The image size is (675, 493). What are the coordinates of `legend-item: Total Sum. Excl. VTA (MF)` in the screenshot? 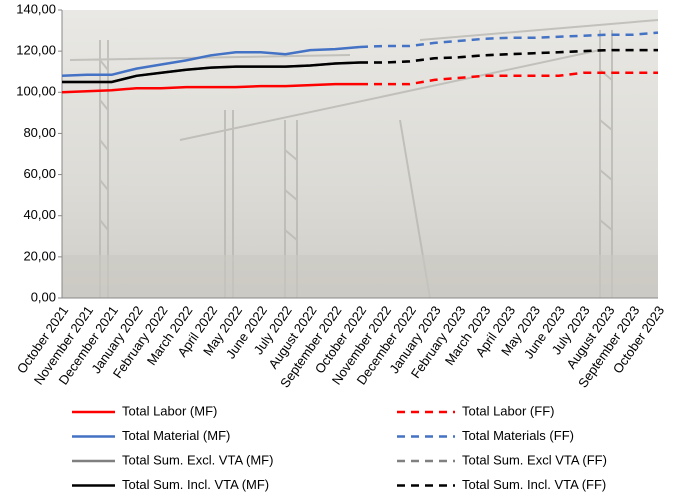 It's located at (172, 459).